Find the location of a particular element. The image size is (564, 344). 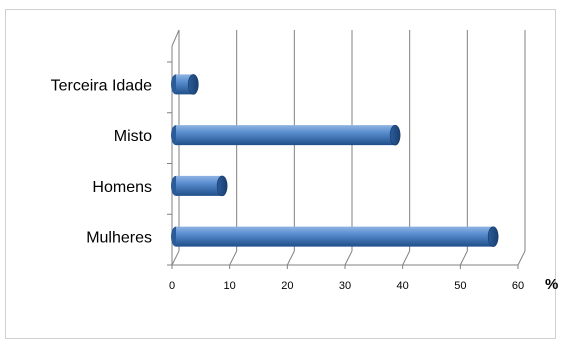

x-tick-label: 40 is located at coordinates (403, 286).